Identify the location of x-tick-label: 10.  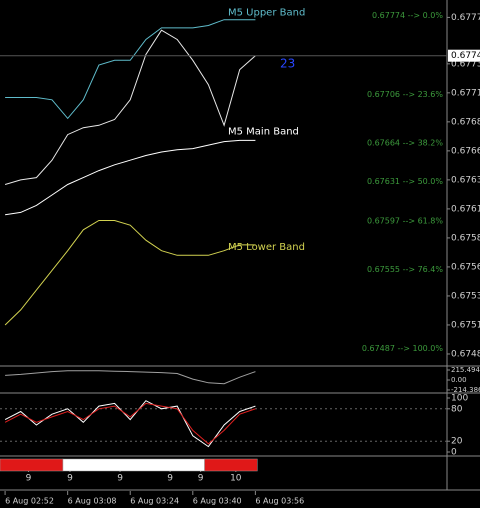
(236, 479).